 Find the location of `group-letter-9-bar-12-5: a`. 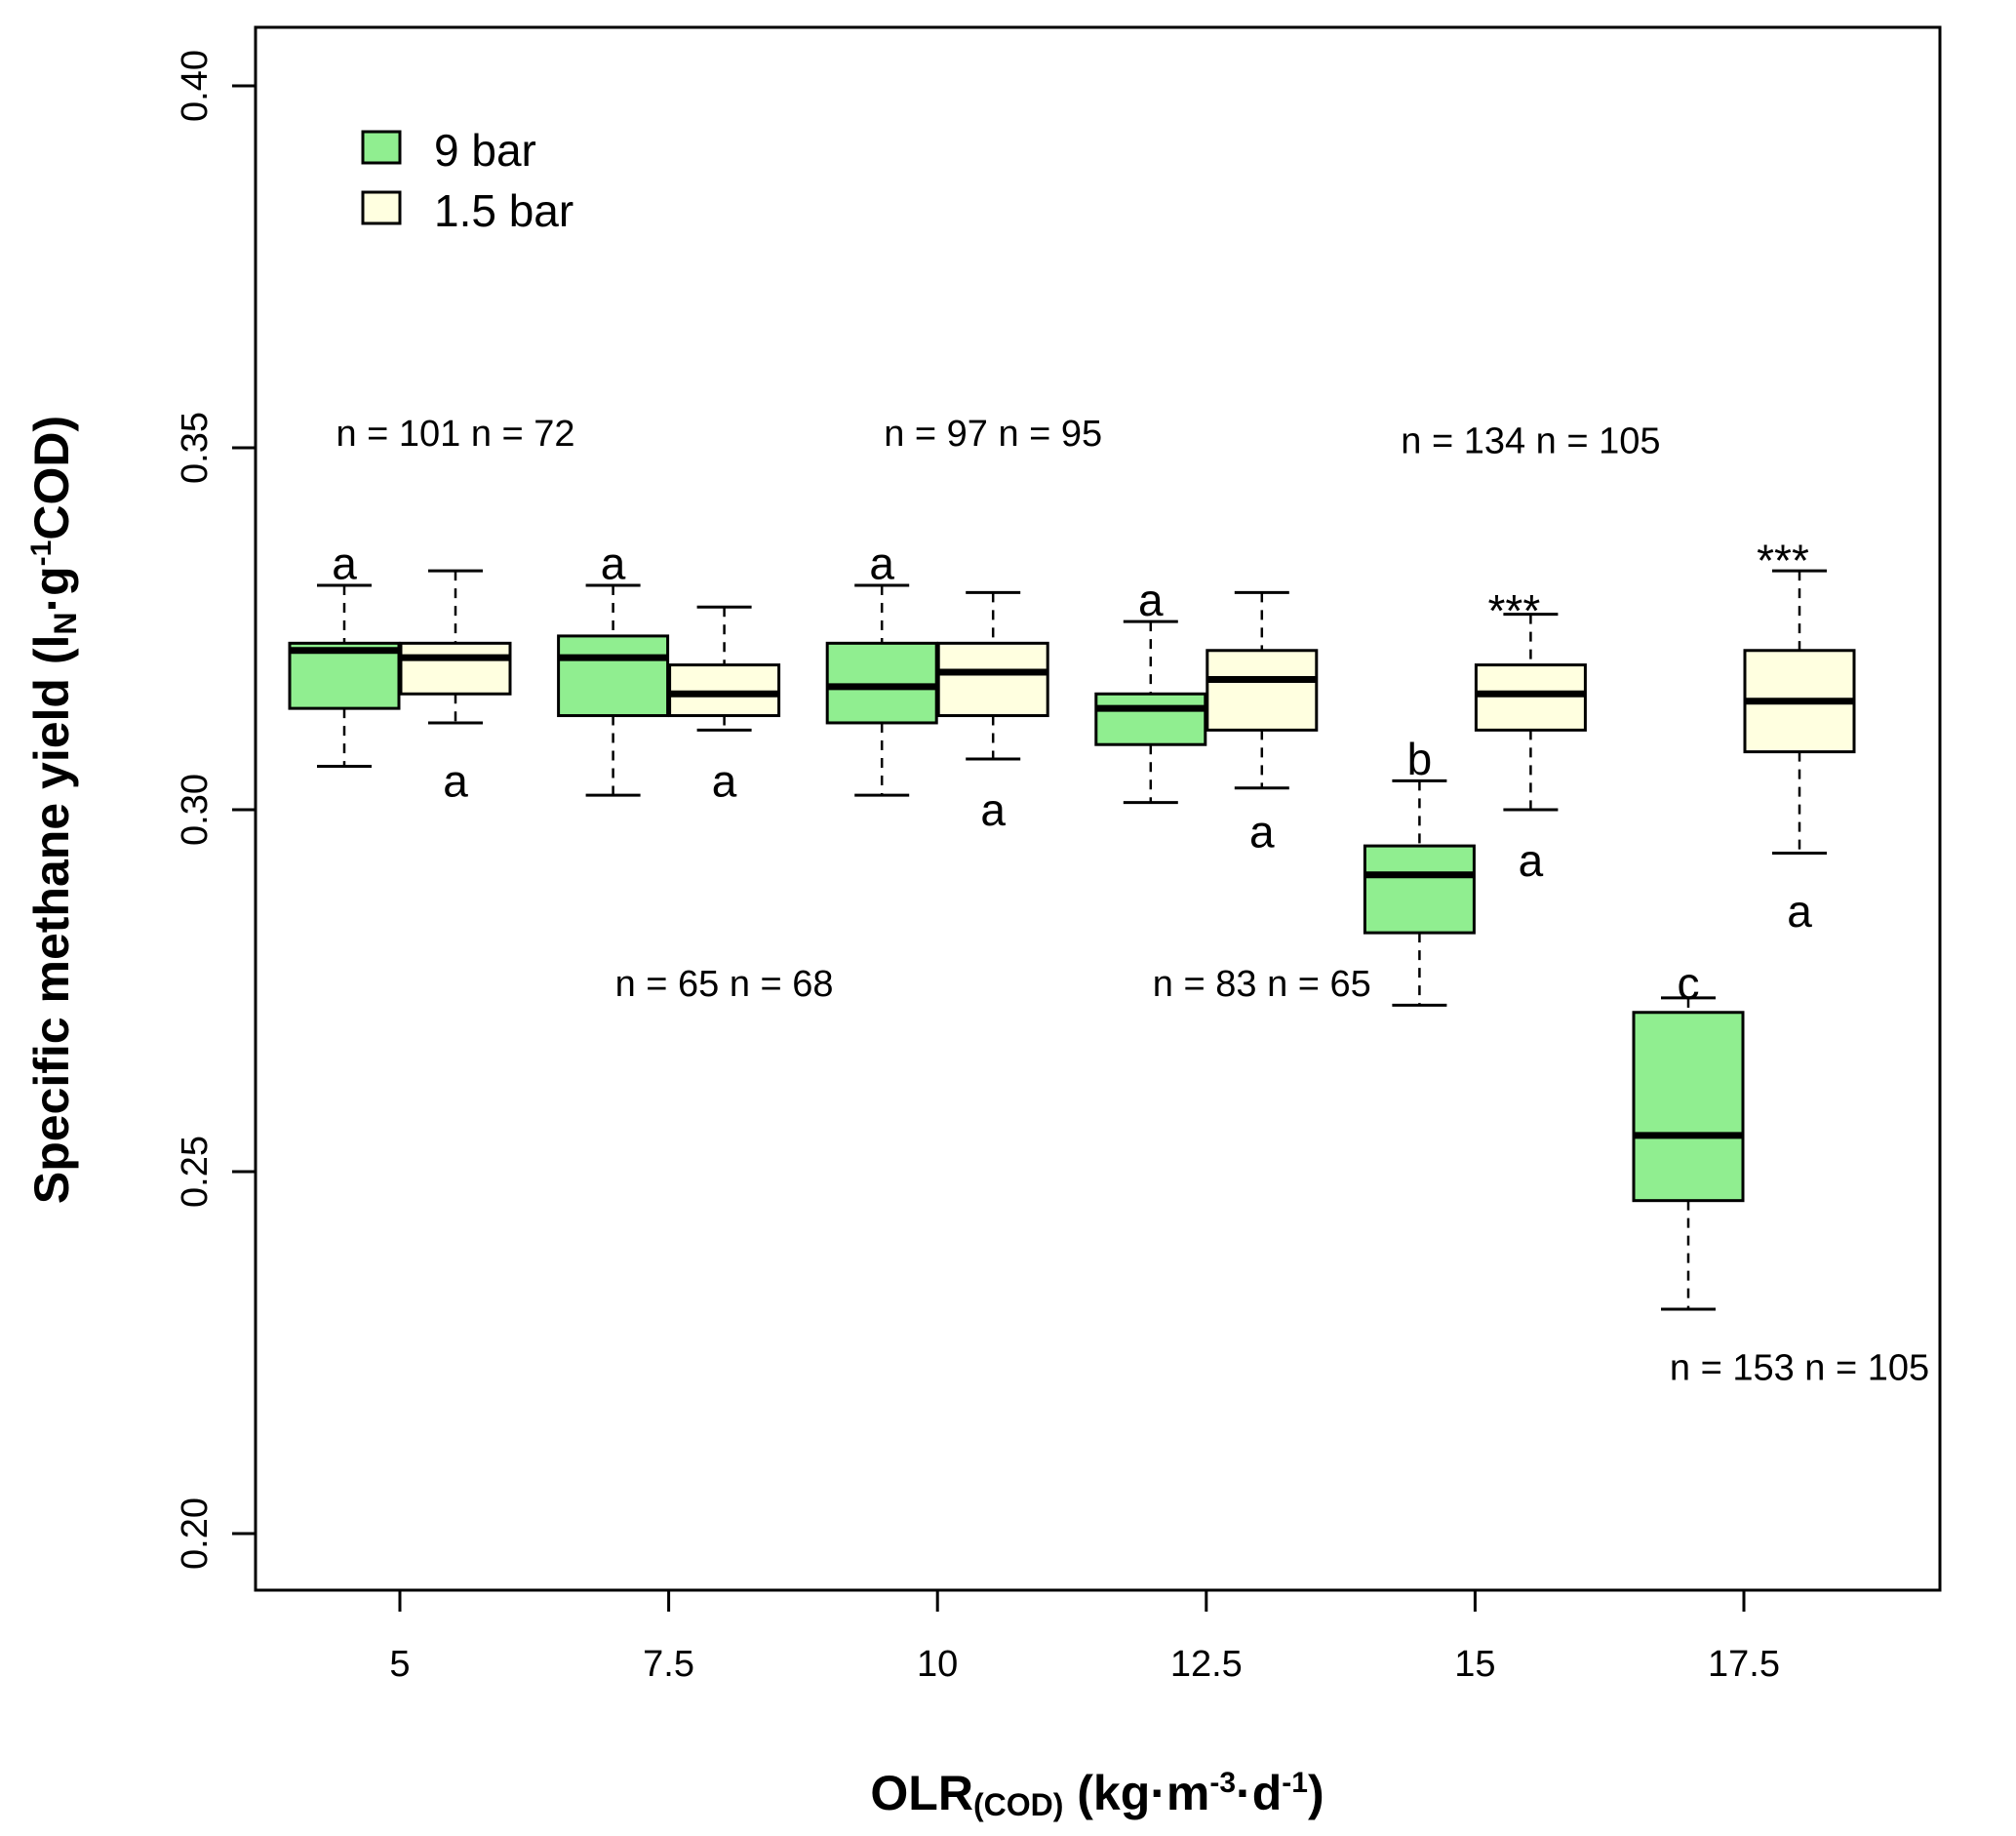

group-letter-9-bar-12-5: a is located at coordinates (1151, 600).